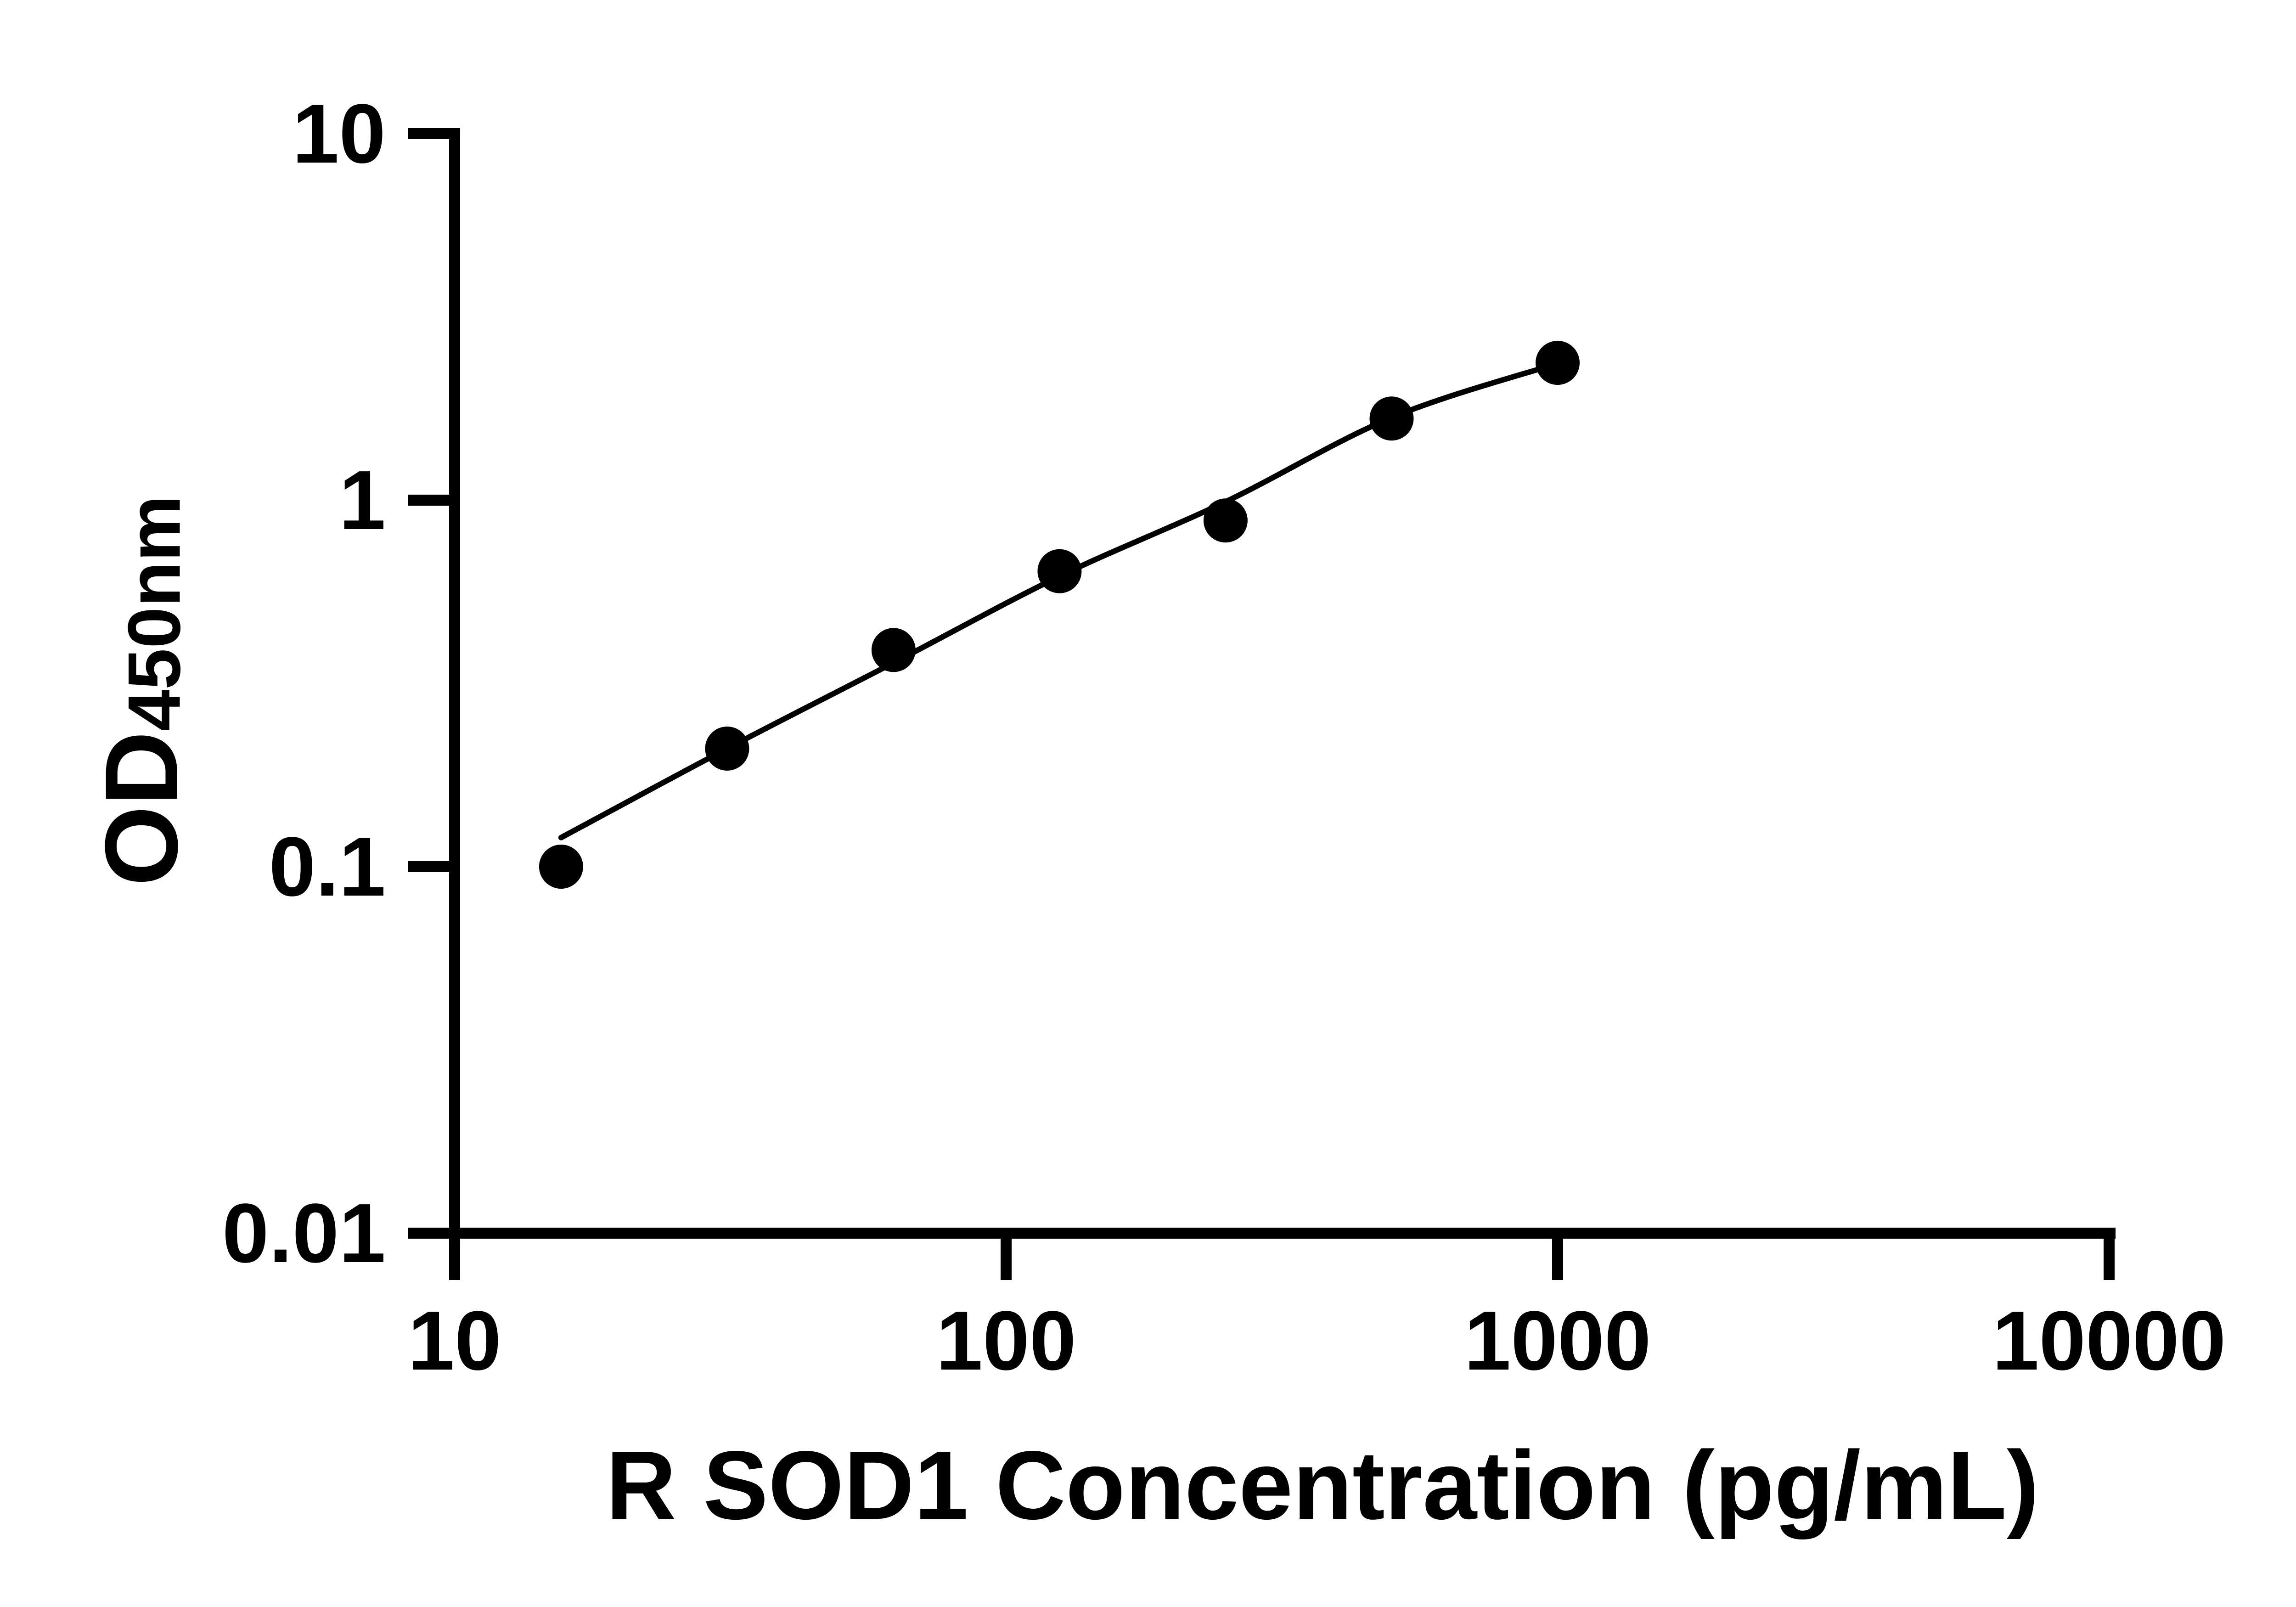  What do you see at coordinates (455, 1340) in the screenshot?
I see `x-tick-label: 10` at bounding box center [455, 1340].